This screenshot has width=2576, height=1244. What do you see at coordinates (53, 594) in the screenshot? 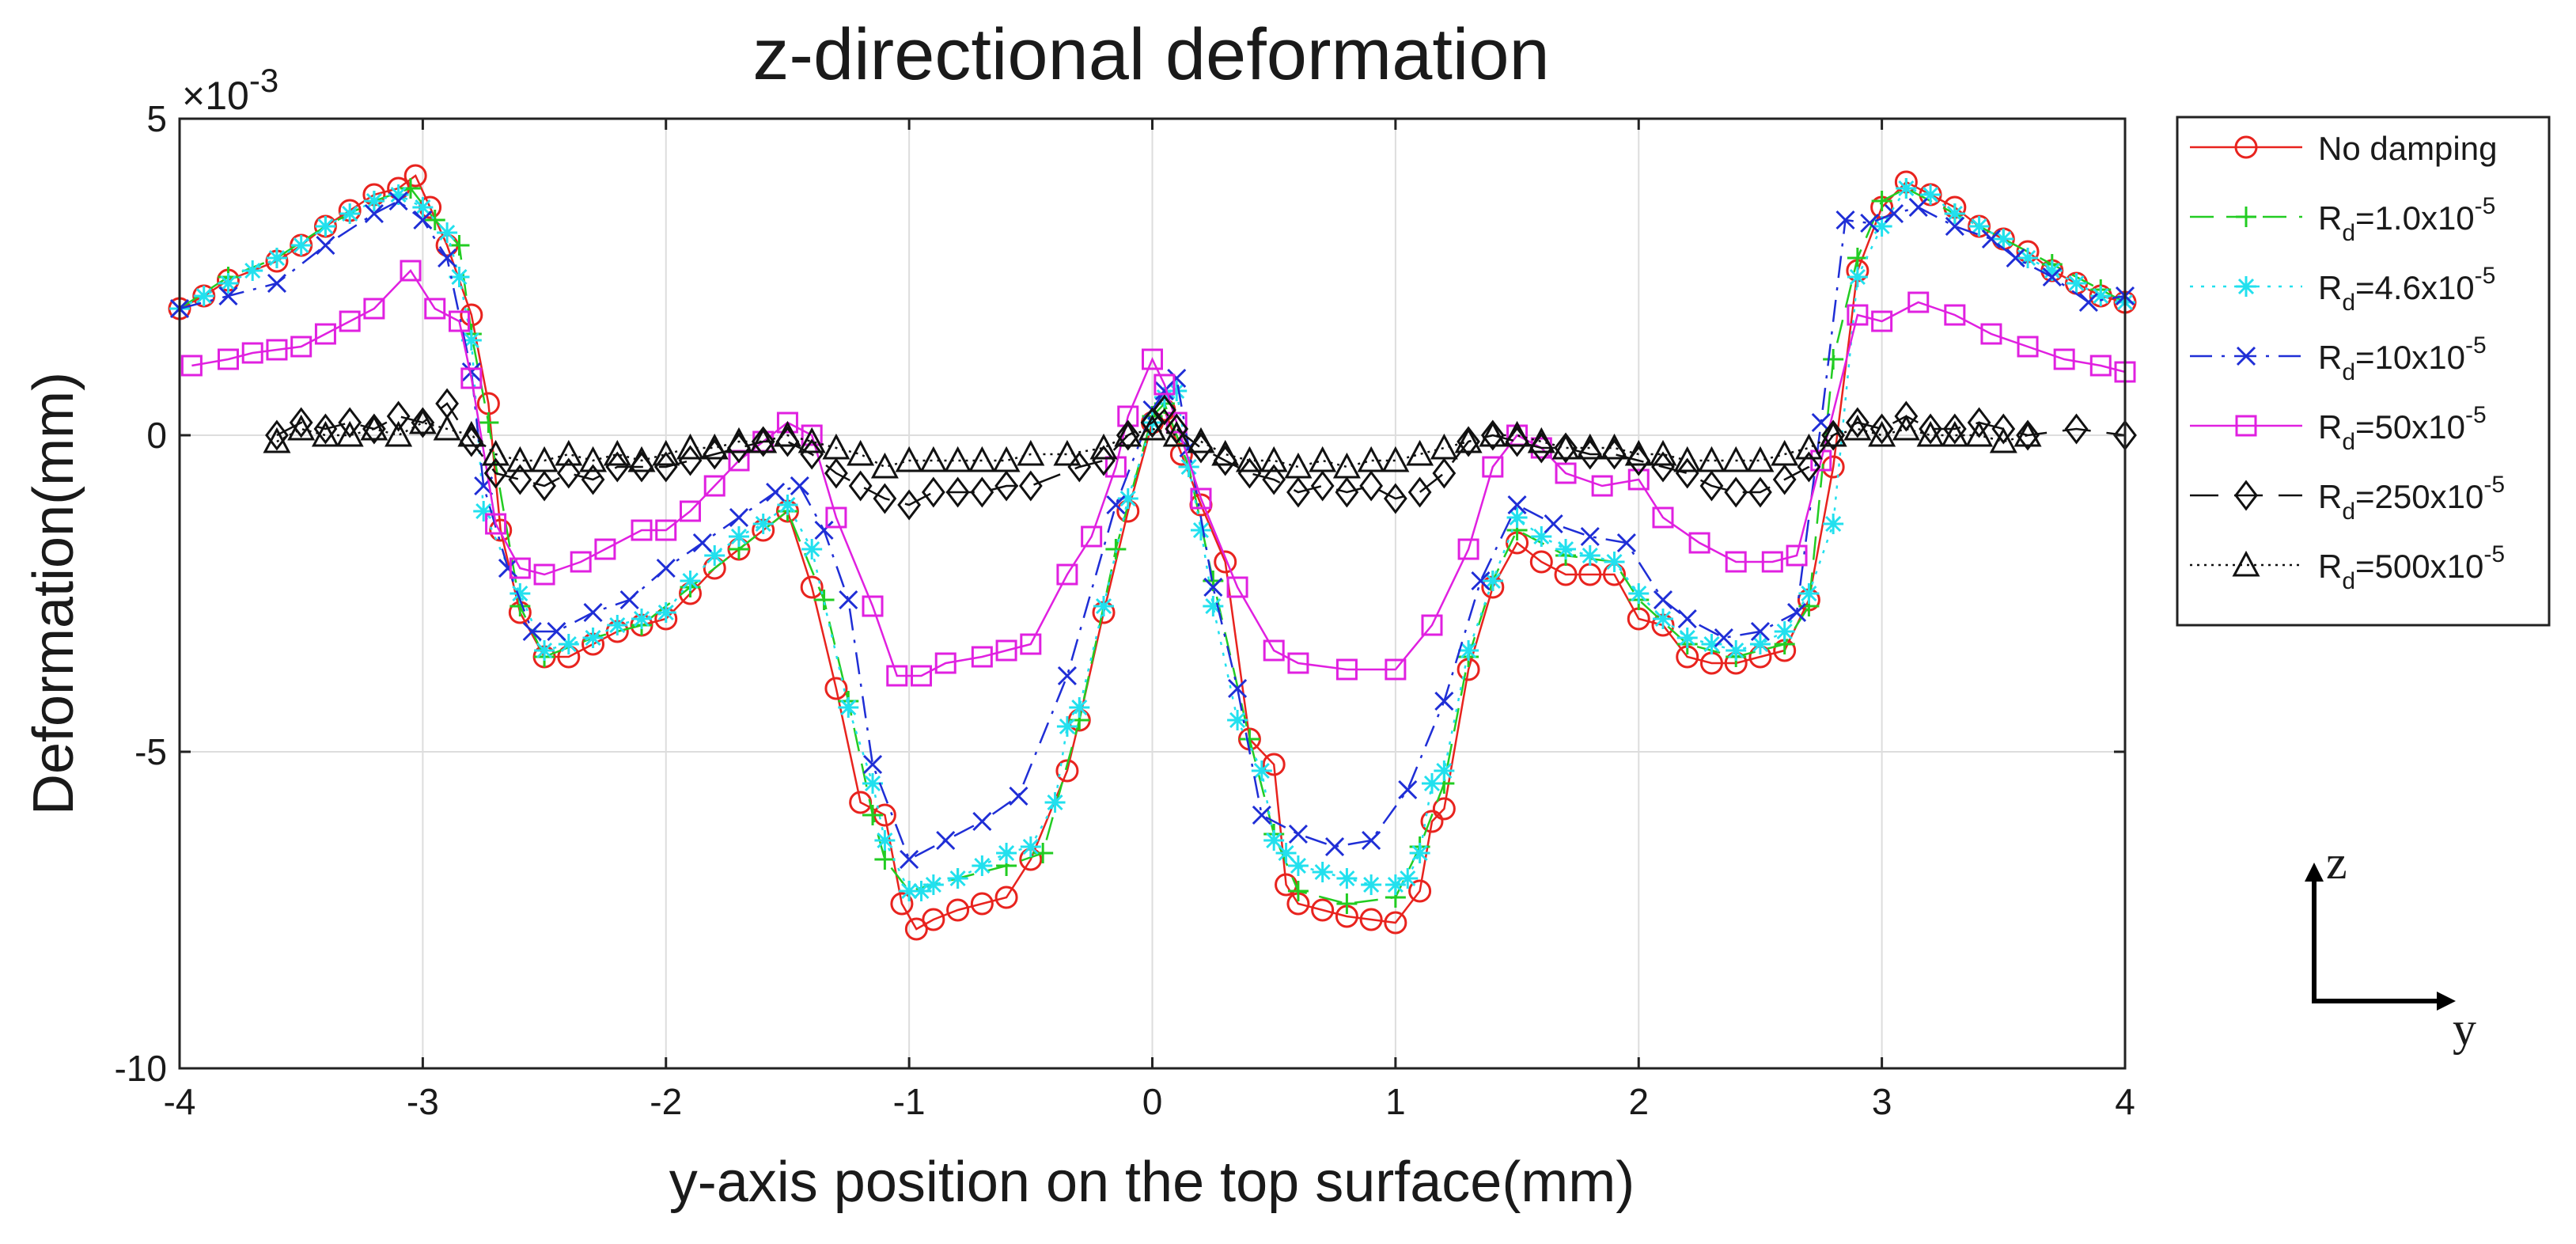
I see `y-axis-label: Deformation(mm)` at bounding box center [53, 594].